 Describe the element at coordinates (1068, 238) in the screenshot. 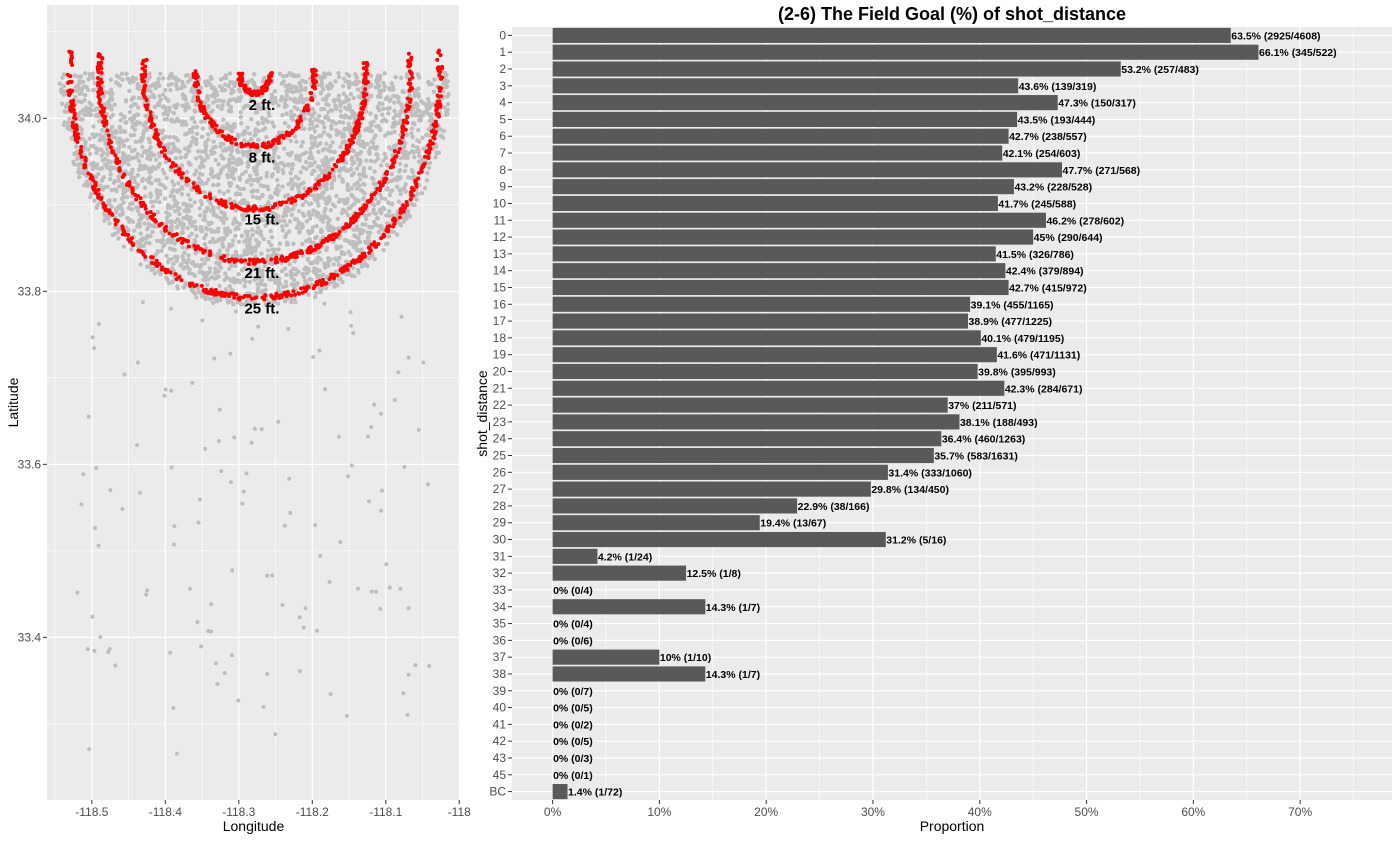

I see `bar-label: 45% (290/644)` at that location.